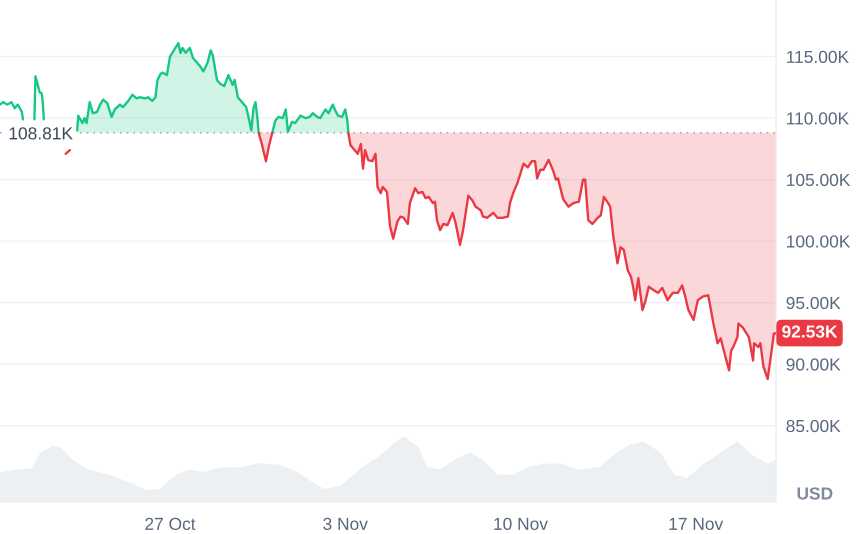  I want to click on y-tick-label: 90.00K, so click(813, 364).